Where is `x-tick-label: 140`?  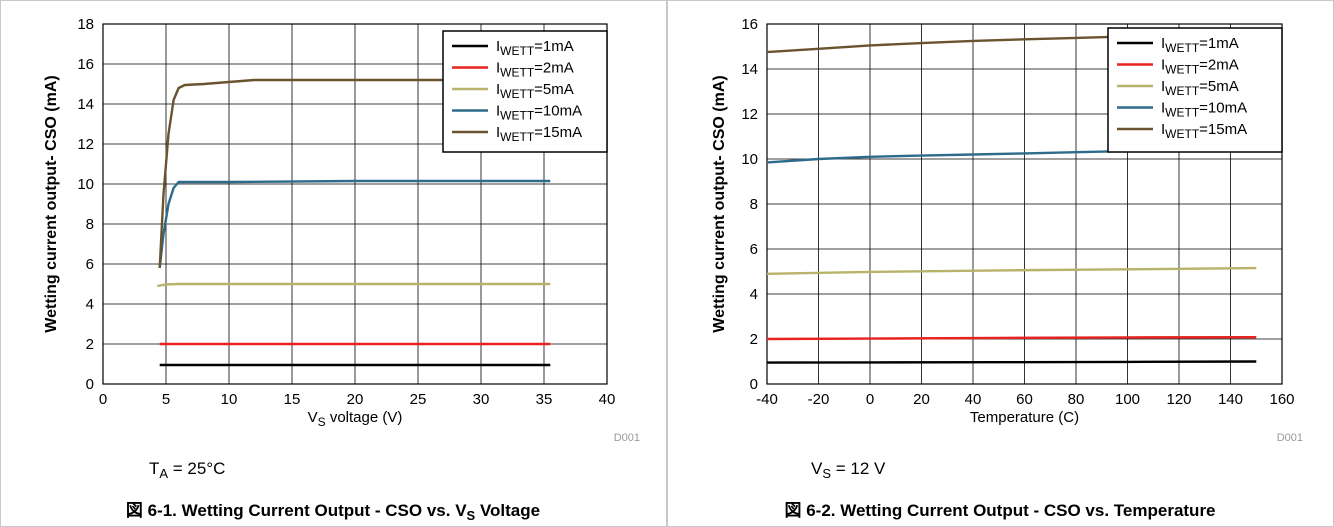
x-tick-label: 140 is located at coordinates (1230, 399).